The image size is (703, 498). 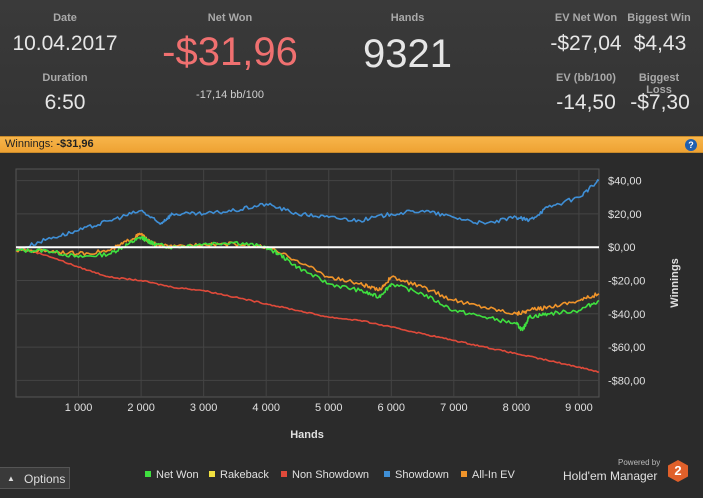 I want to click on y-tick-label: $20,00, so click(x=625, y=215).